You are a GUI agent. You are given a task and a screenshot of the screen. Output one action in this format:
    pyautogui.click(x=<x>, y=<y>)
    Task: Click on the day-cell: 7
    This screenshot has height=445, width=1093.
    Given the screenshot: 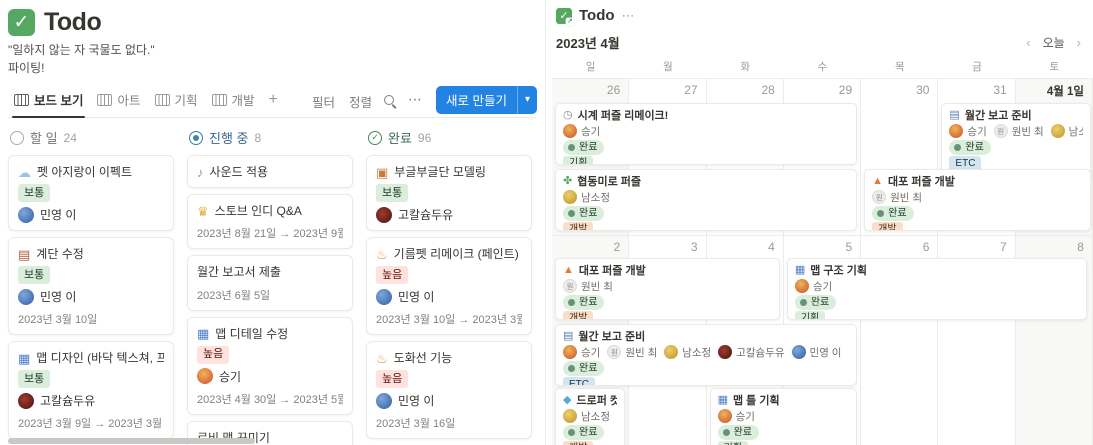 What is the action you would take?
    pyautogui.click(x=977, y=340)
    